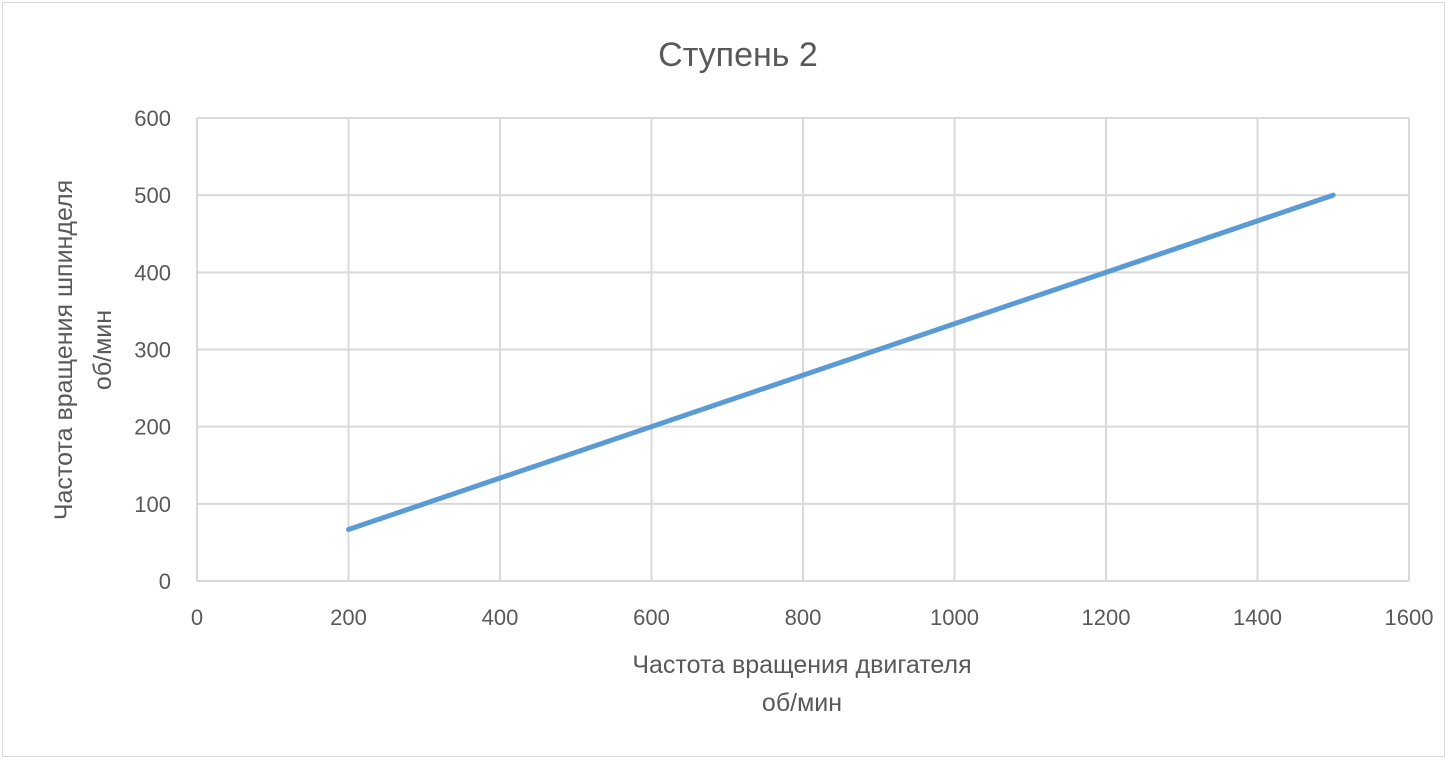 The width and height of the screenshot is (1449, 761). I want to click on y-tick-label-600: 600, so click(152, 118).